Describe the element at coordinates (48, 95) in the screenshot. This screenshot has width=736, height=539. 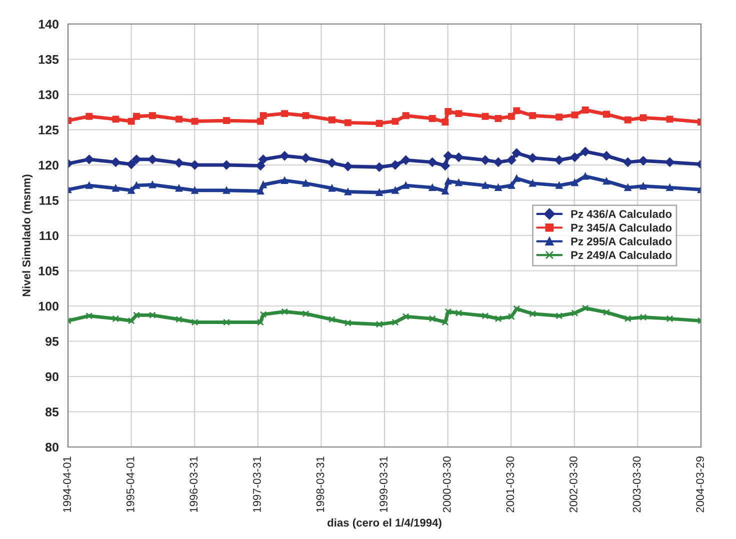
I see `y-tick-label: 130` at that location.